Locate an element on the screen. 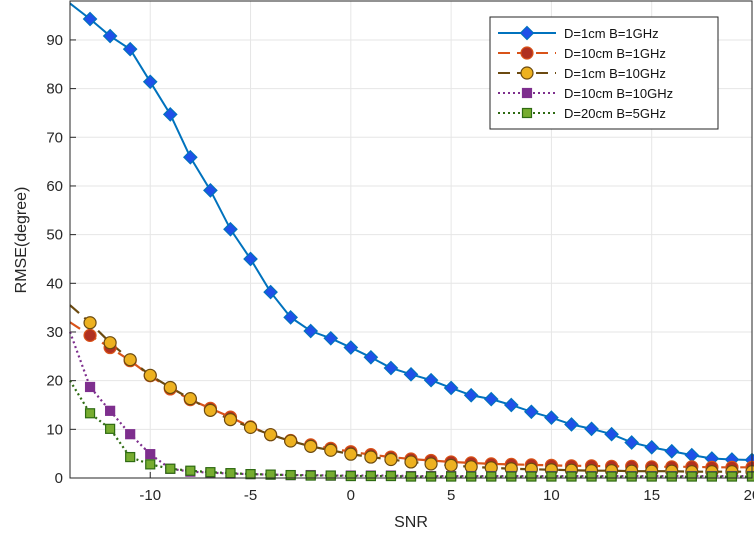 The image size is (754, 535). y-tick-label: 10 is located at coordinates (54, 429).